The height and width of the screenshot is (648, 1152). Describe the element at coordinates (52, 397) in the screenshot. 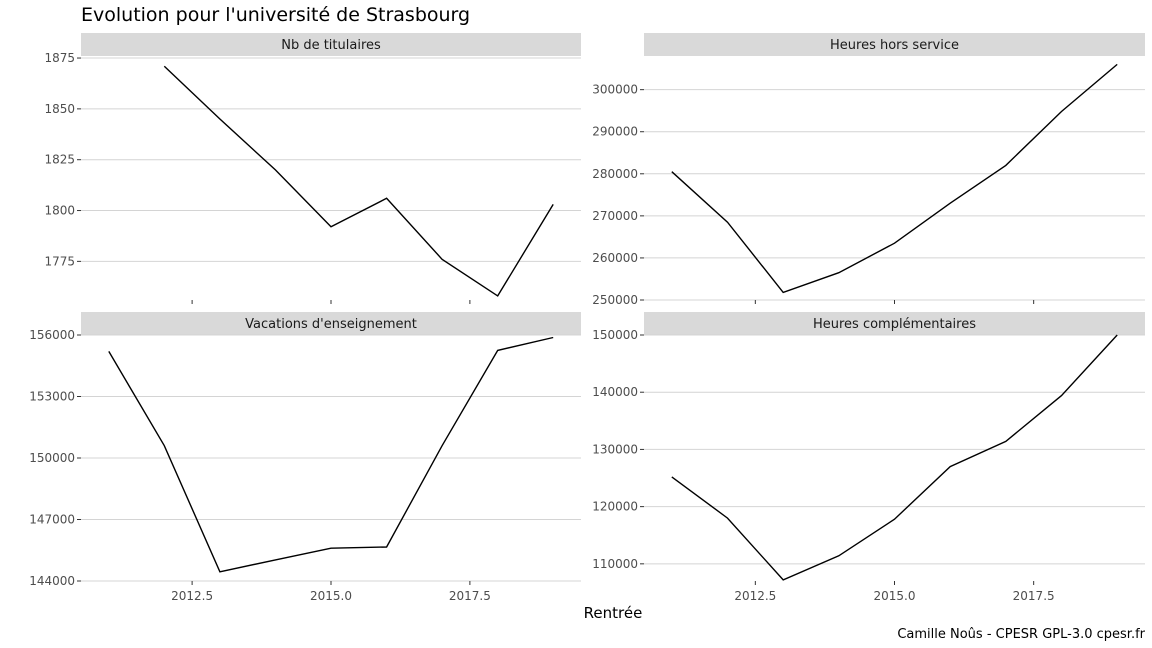

I see `y-tick-label: 153000` at that location.